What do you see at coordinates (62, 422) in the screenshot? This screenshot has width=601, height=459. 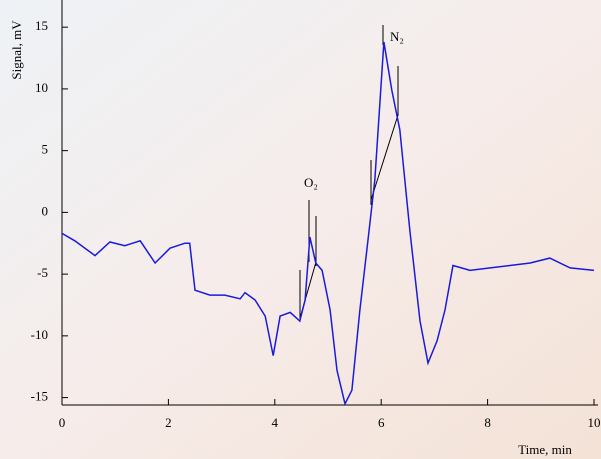 I see `x-tick-label: 0` at bounding box center [62, 422].